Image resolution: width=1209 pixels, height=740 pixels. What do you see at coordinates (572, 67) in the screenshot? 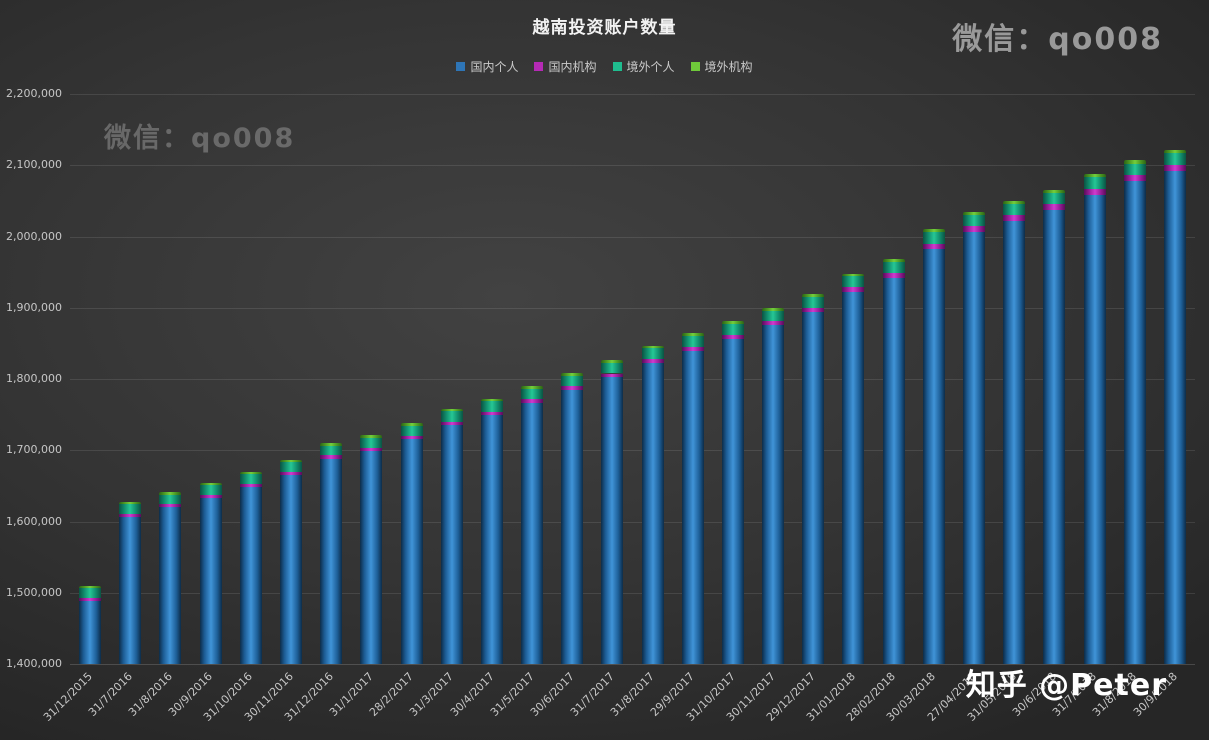
I see `legend-label: 国内机构` at bounding box center [572, 67].